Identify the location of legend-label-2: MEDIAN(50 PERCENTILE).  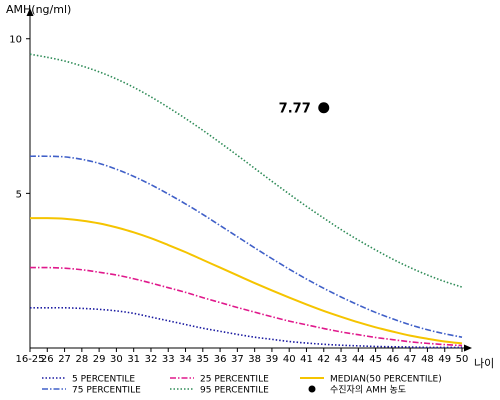
(386, 380).